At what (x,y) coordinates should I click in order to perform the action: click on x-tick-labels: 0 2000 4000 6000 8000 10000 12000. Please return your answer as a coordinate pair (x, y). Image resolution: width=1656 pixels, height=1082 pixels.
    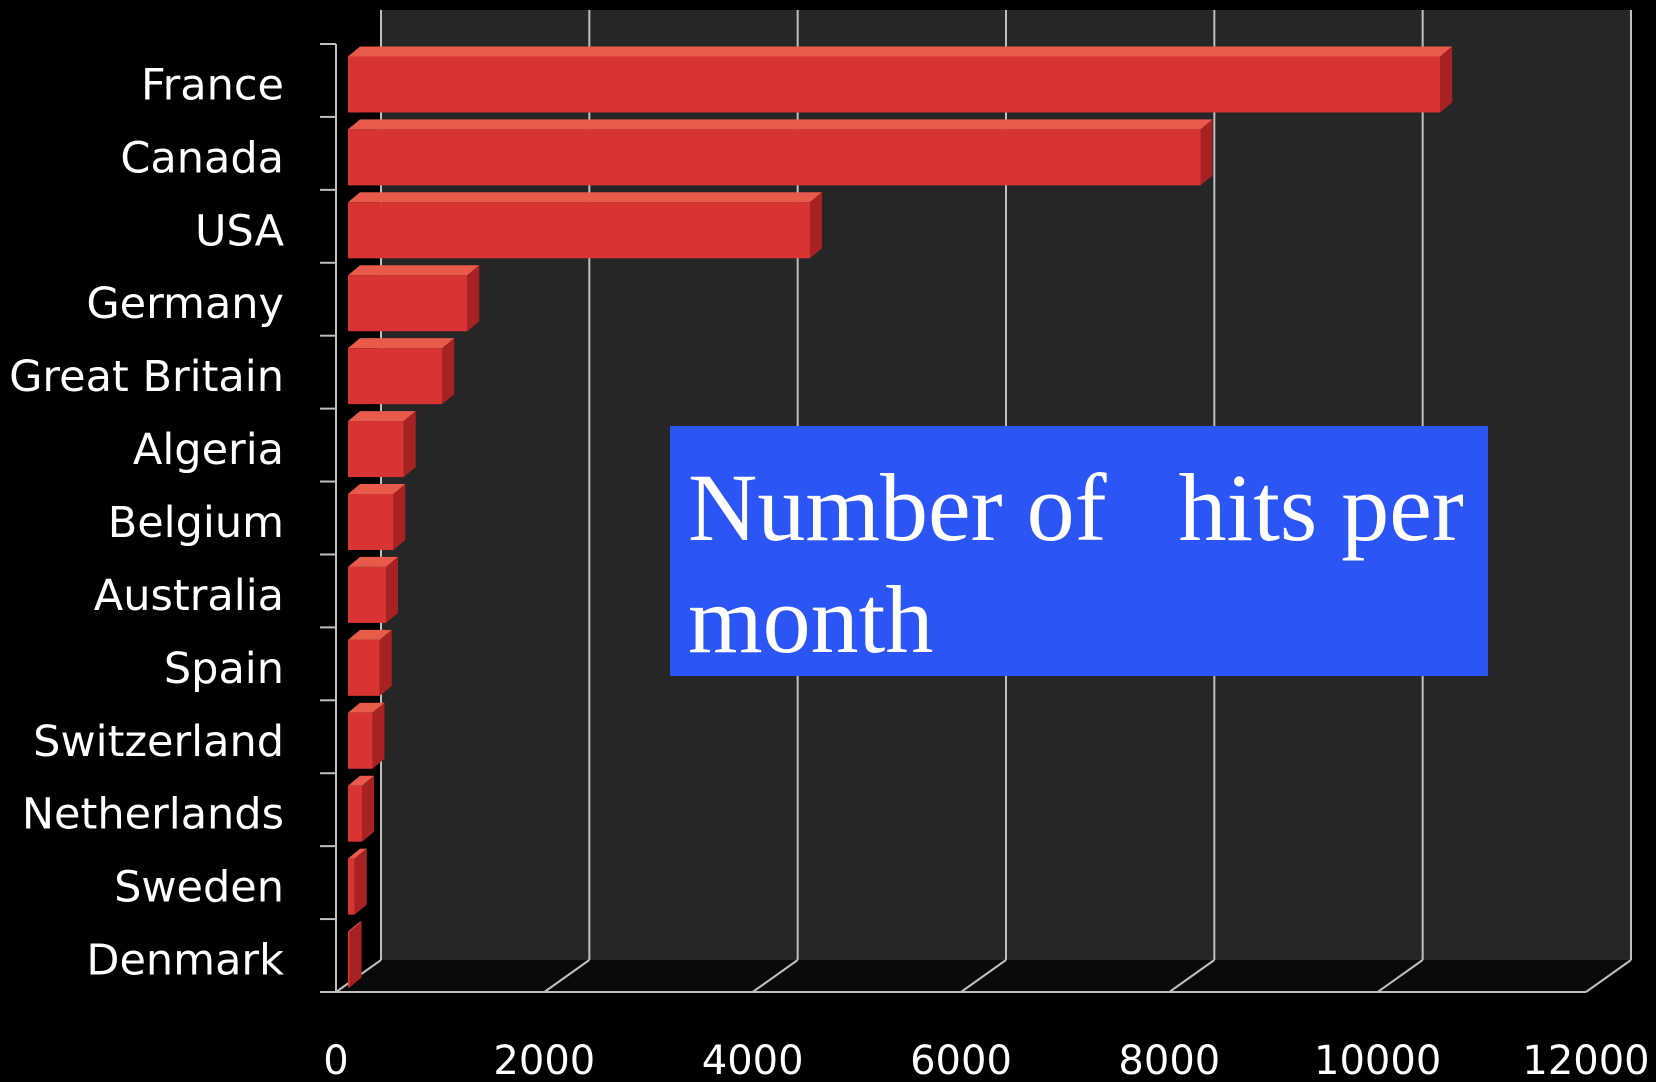
    Looking at the image, I should click on (986, 1060).